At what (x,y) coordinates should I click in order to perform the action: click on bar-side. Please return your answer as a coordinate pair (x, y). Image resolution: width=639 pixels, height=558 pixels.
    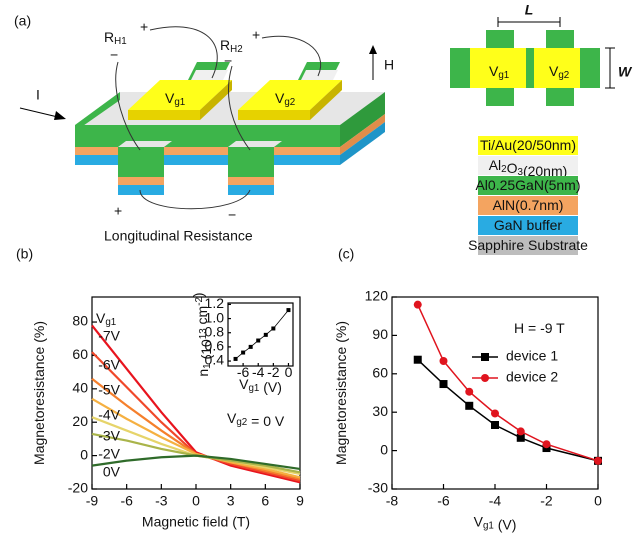
    Looking at the image, I should click on (362, 143).